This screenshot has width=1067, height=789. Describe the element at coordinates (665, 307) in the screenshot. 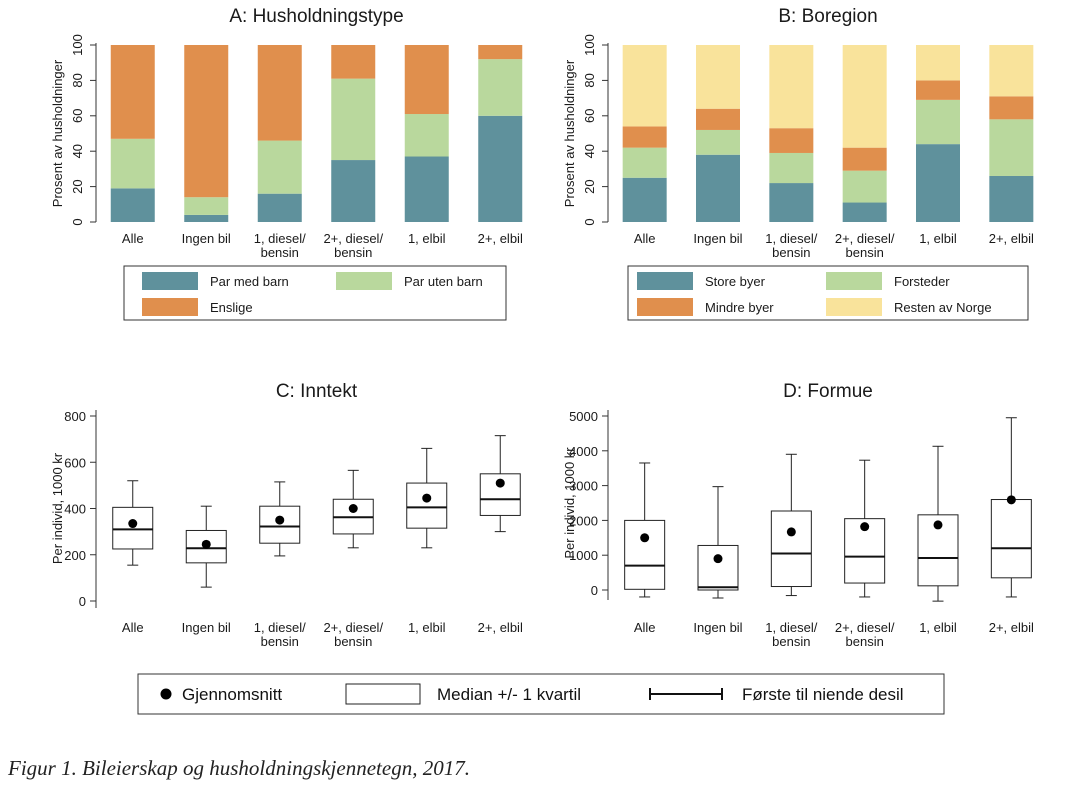

I see `legend-swatch-mindre-byer` at that location.